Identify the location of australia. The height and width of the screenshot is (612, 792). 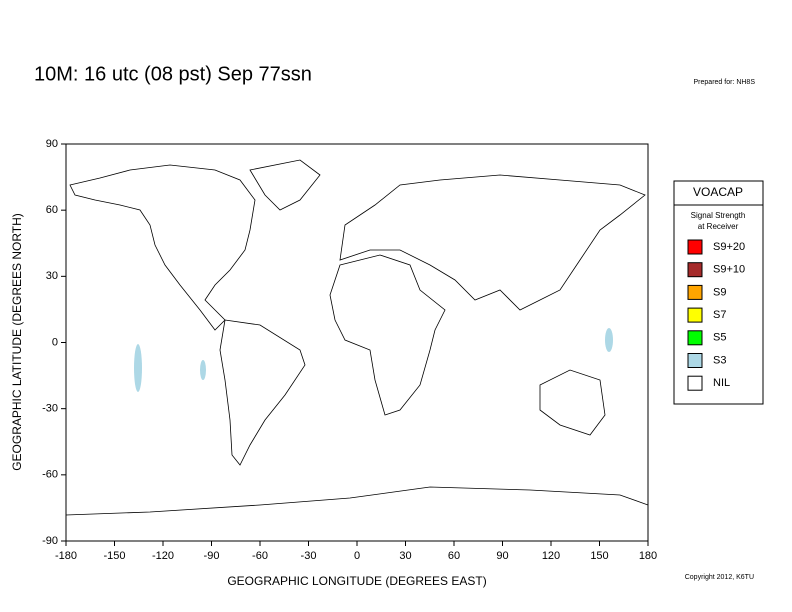
(572, 402).